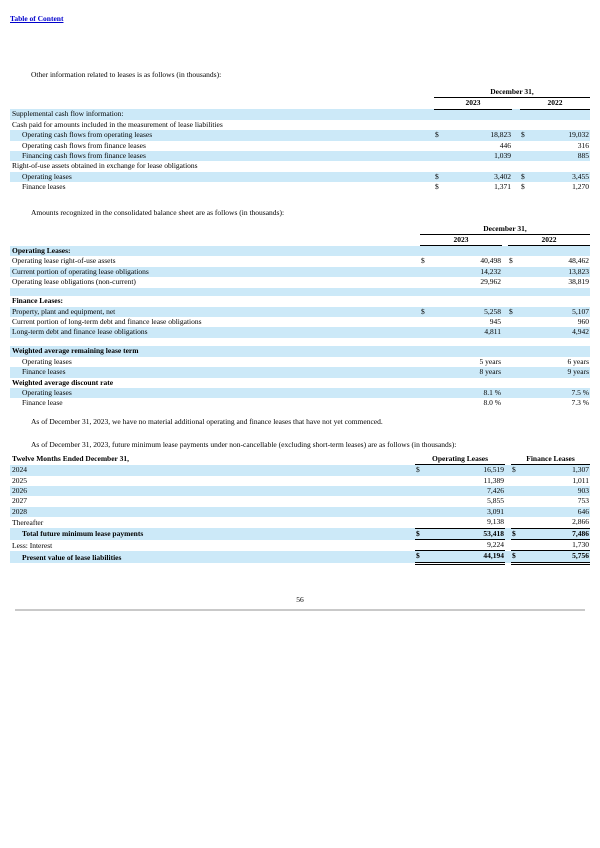 Image resolution: width=600 pixels, height=848 pixels. Describe the element at coordinates (581, 470) in the screenshot. I see `value-col2: 1,307` at that location.